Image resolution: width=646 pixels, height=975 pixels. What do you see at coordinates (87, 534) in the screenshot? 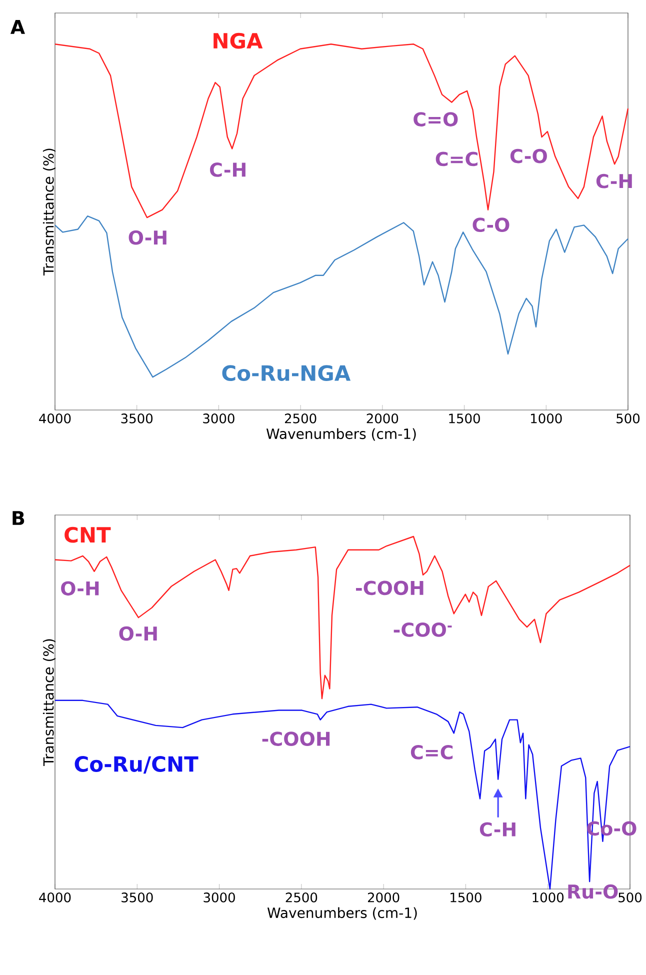
I see `series-label: CNT` at bounding box center [87, 534].